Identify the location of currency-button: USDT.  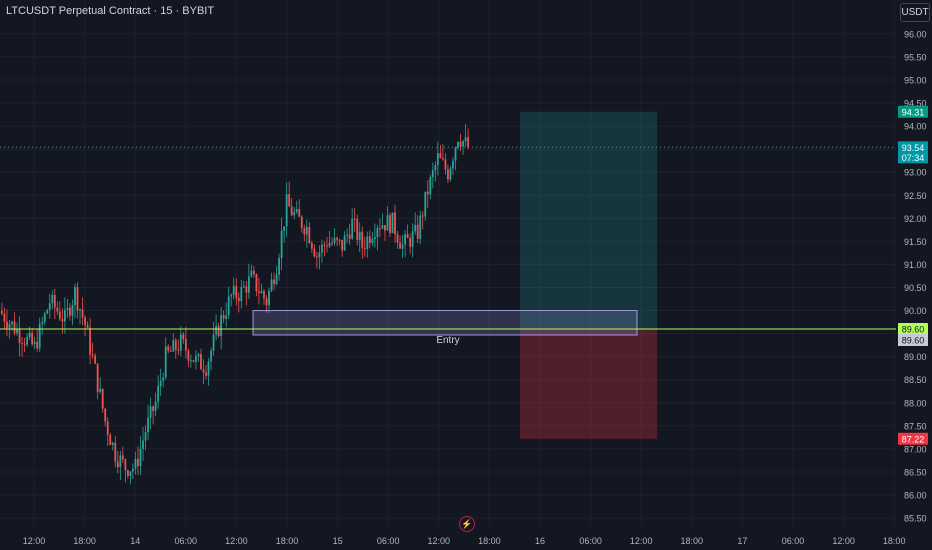
(915, 12).